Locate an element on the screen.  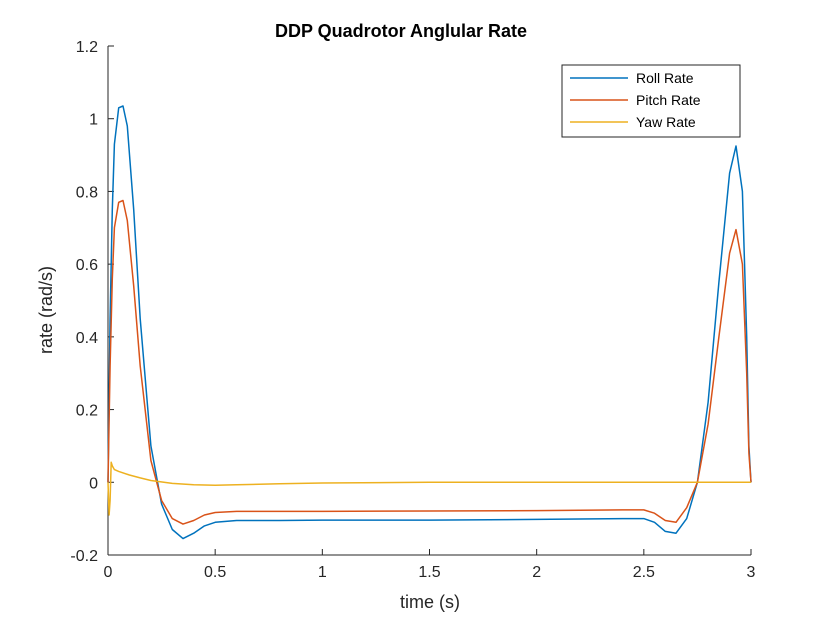
y-tick-label: 1 is located at coordinates (93, 120).